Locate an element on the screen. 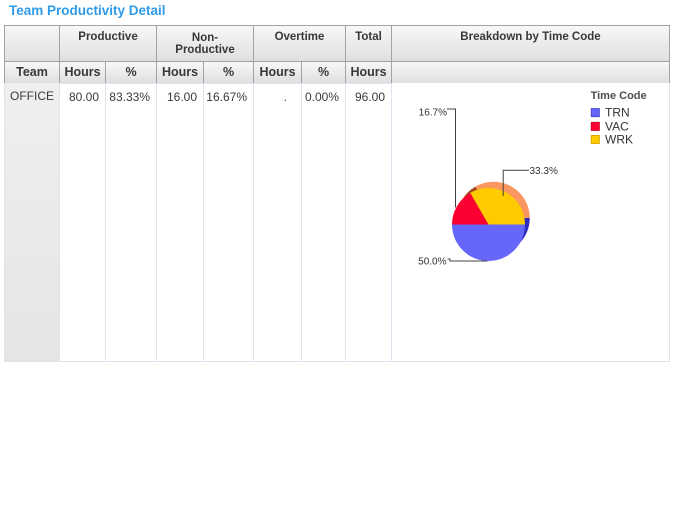 The image size is (674, 510). svg-text: 33.3% is located at coordinates (544, 171).